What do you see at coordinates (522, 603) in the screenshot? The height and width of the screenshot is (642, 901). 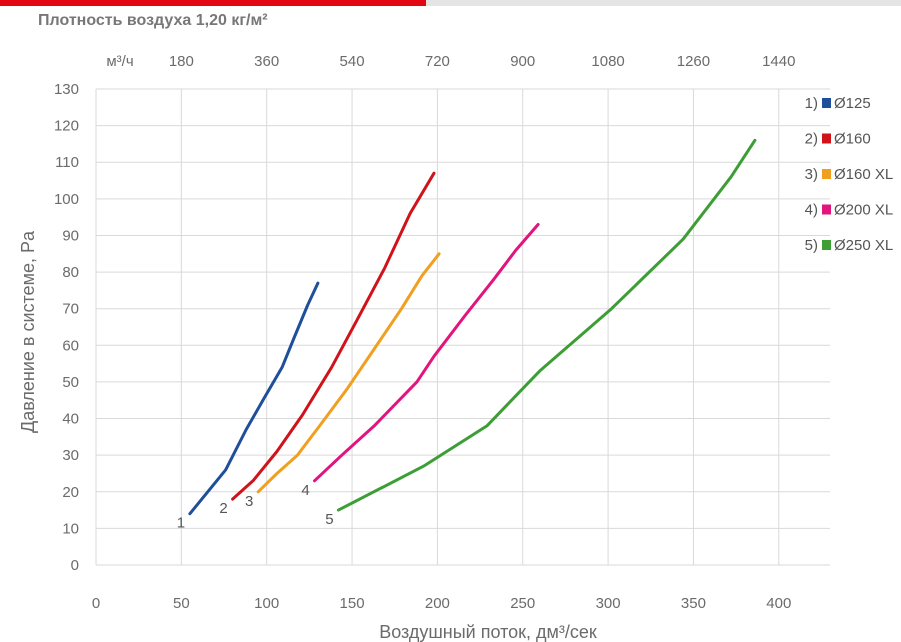 I see `x-tick-label: 250` at bounding box center [522, 603].